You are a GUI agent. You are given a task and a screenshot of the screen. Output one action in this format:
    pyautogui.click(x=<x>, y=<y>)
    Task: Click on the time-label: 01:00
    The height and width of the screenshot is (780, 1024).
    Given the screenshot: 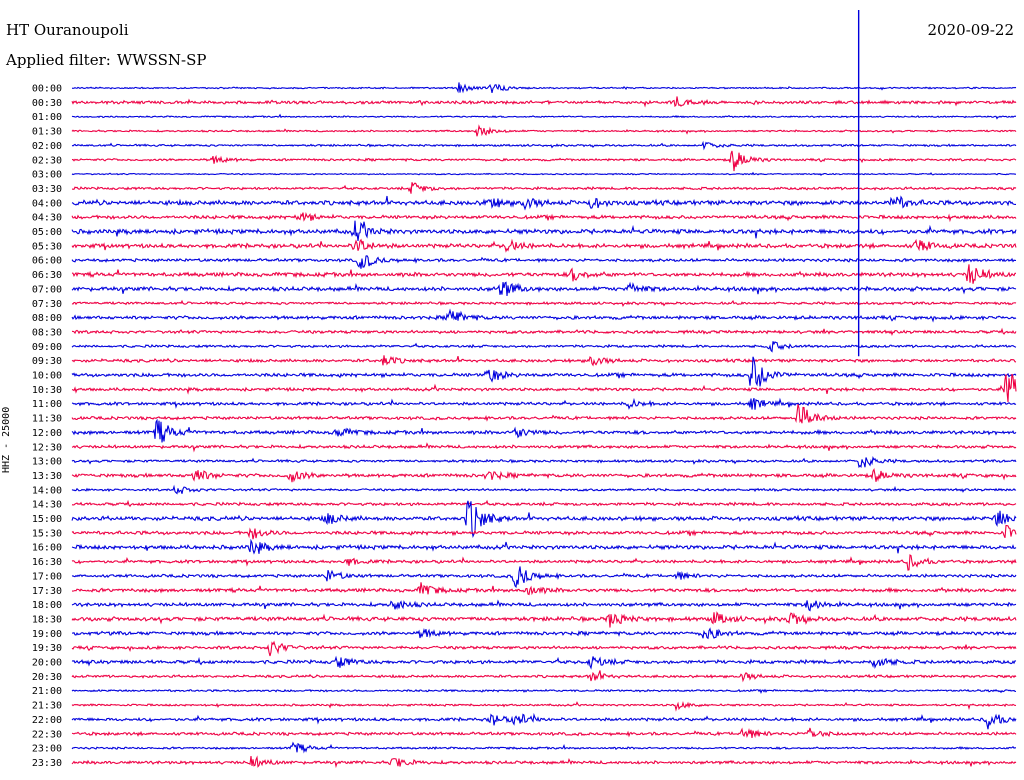 What is the action you would take?
    pyautogui.click(x=47, y=117)
    